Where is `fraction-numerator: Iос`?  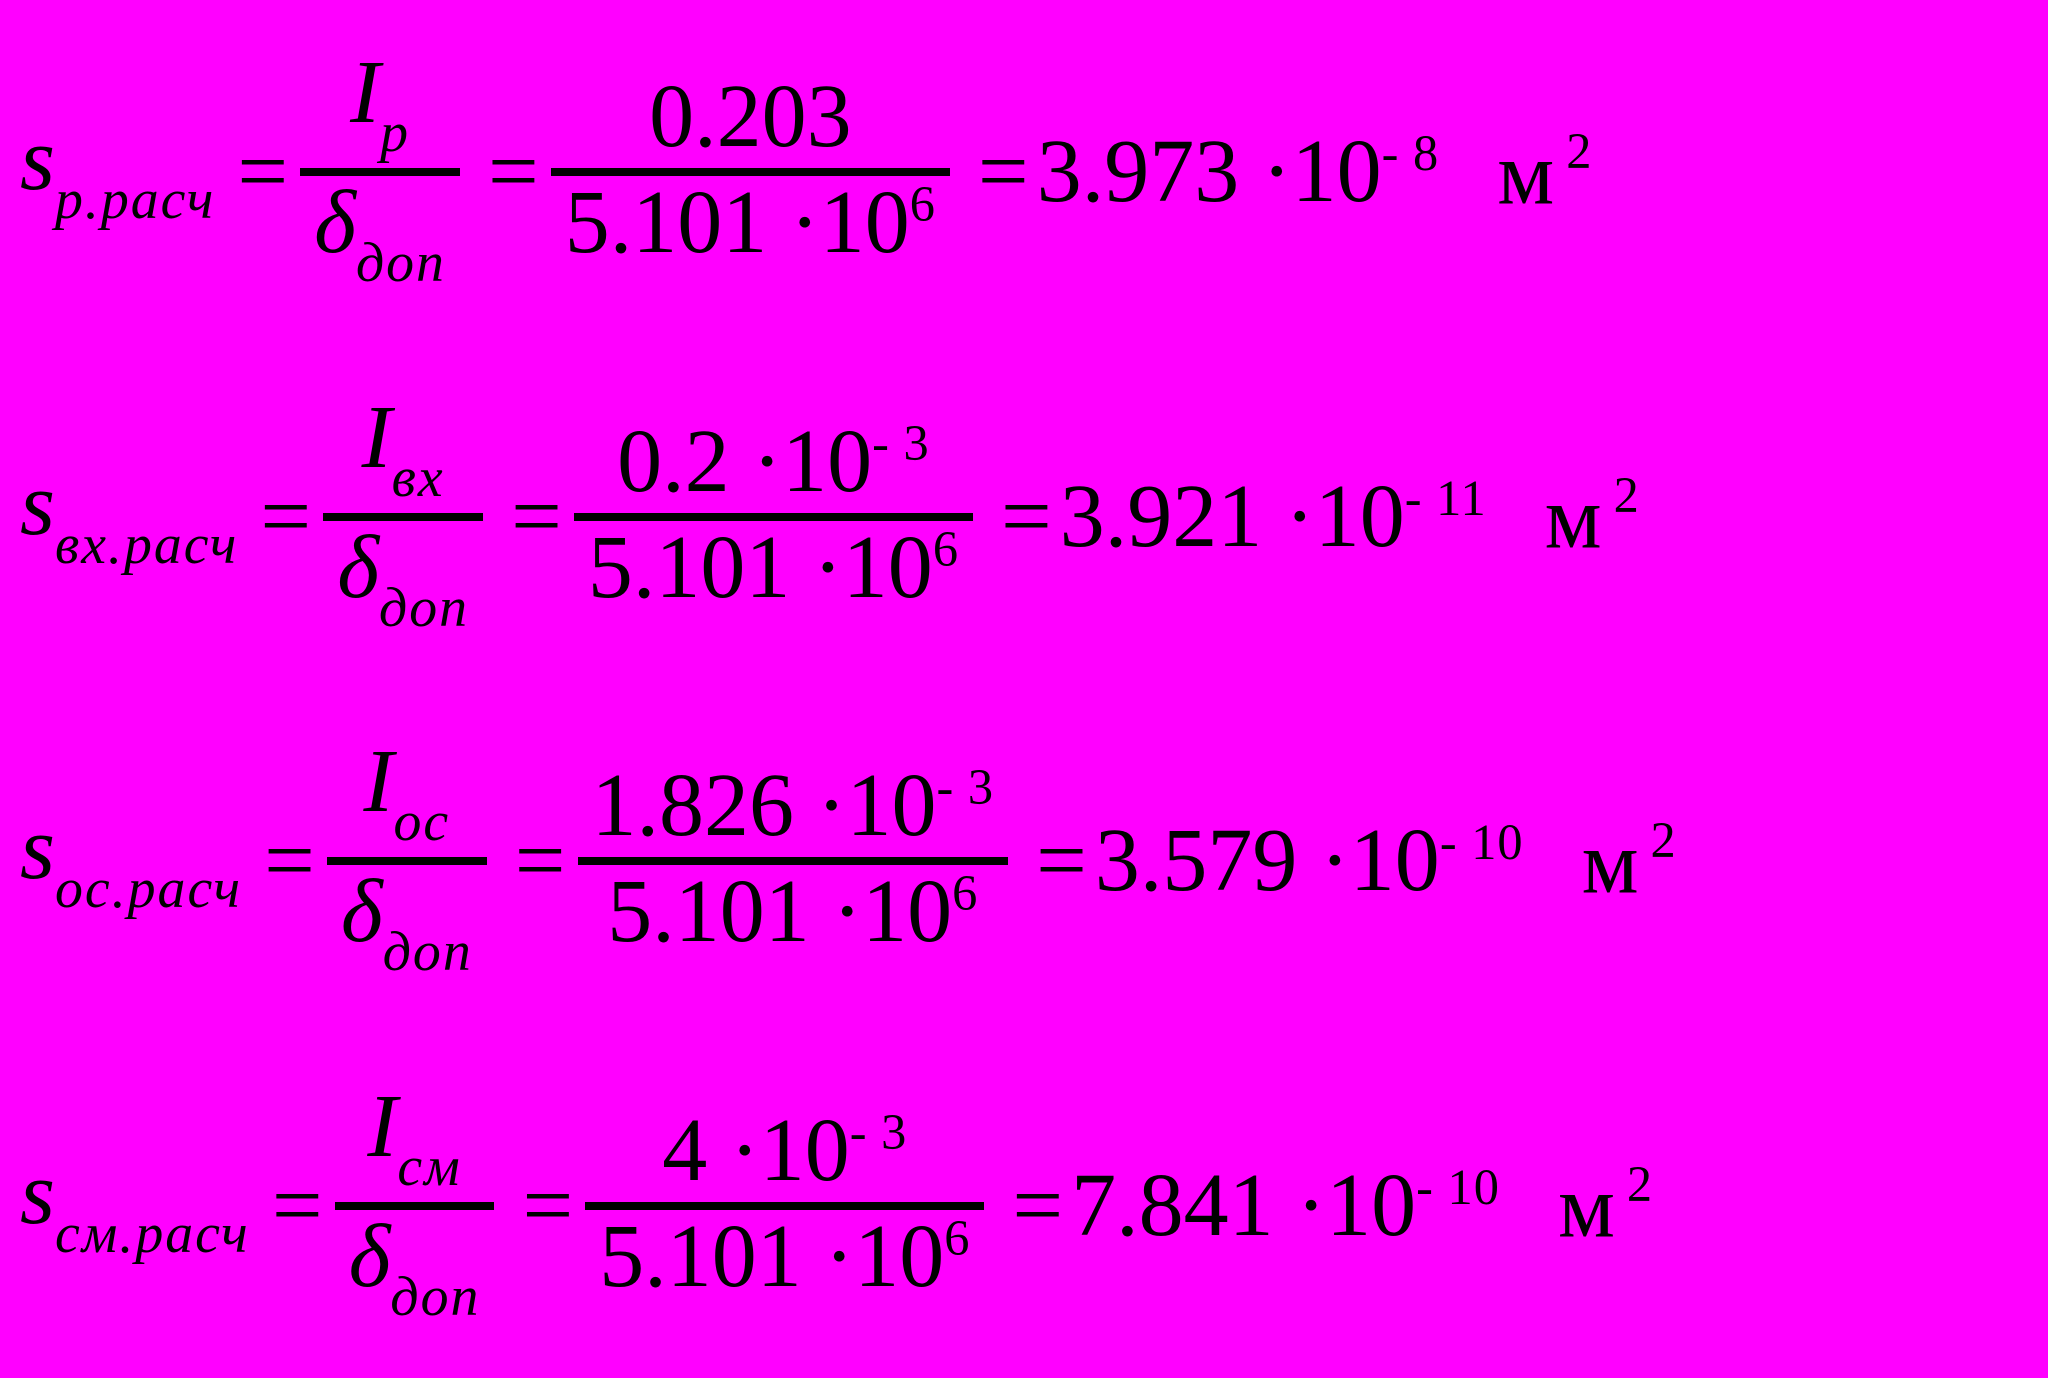 fraction-numerator: Iос is located at coordinates (406, 796).